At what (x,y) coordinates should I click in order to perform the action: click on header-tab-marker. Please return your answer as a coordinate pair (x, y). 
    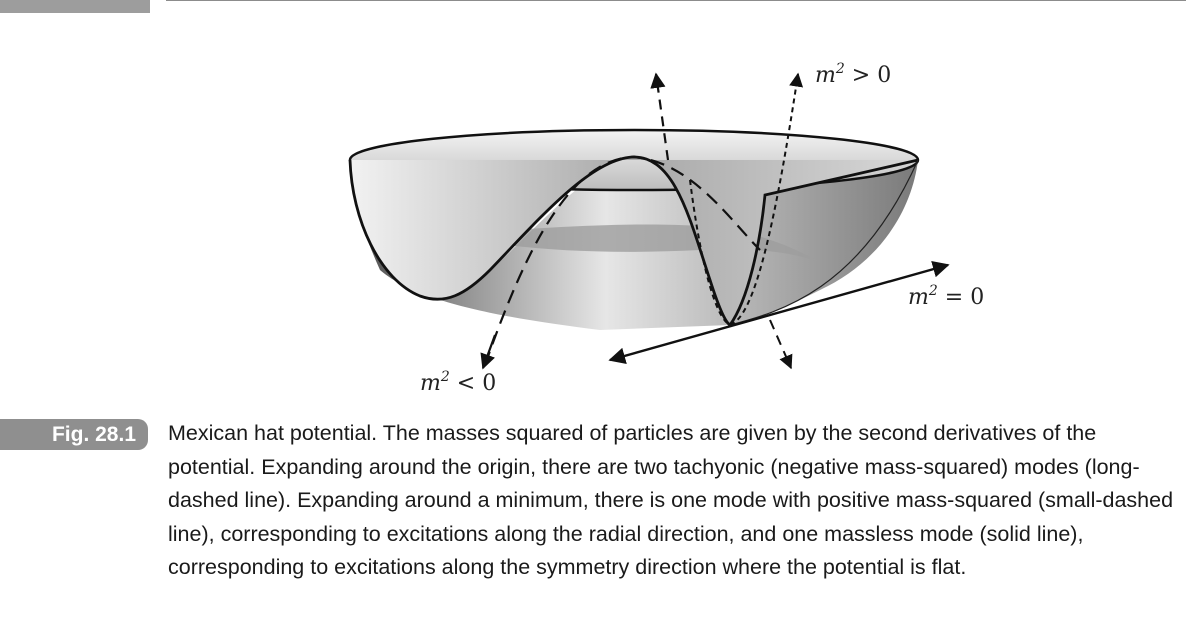
    Looking at the image, I should click on (75, 6).